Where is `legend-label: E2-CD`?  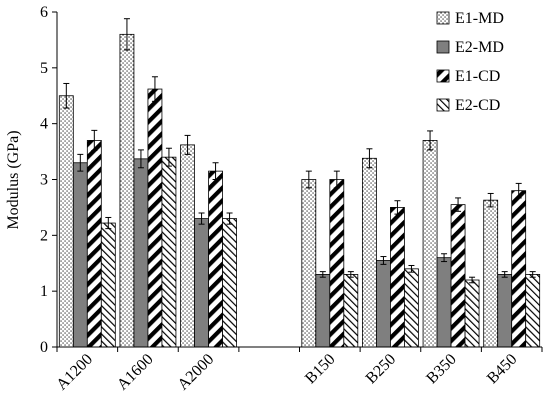
legend-label: E2-CD is located at coordinates (477, 105).